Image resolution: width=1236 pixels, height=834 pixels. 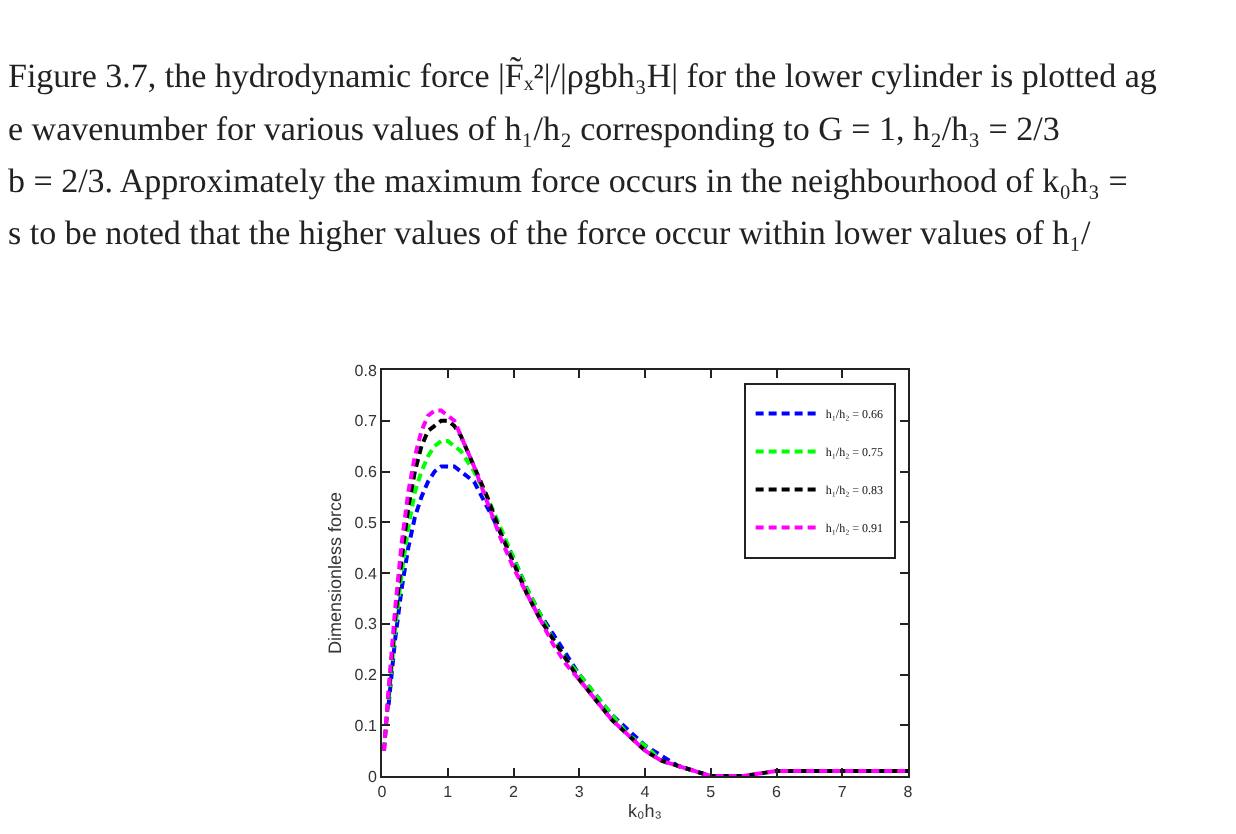 What do you see at coordinates (514, 792) in the screenshot?
I see `x-tick-label: 2` at bounding box center [514, 792].